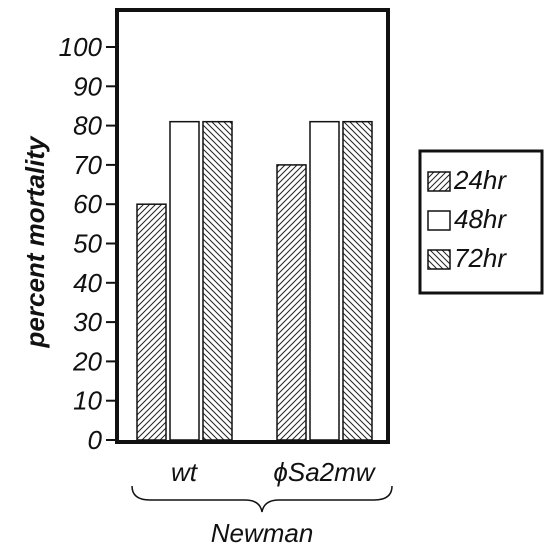 Image resolution: width=547 pixels, height=550 pixels. What do you see at coordinates (87, 165) in the screenshot?
I see `y-tick-label: 70` at bounding box center [87, 165].